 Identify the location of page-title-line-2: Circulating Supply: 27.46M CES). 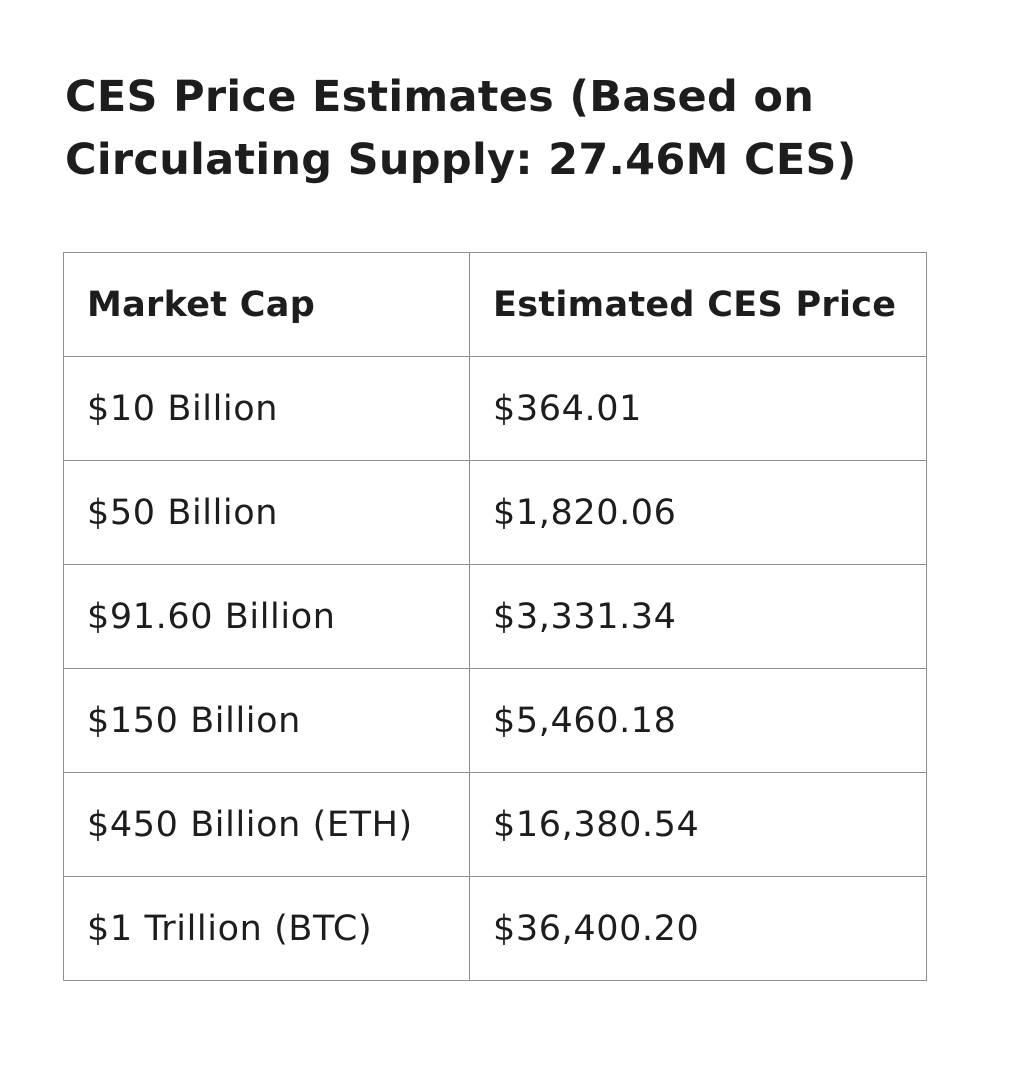
(461, 160).